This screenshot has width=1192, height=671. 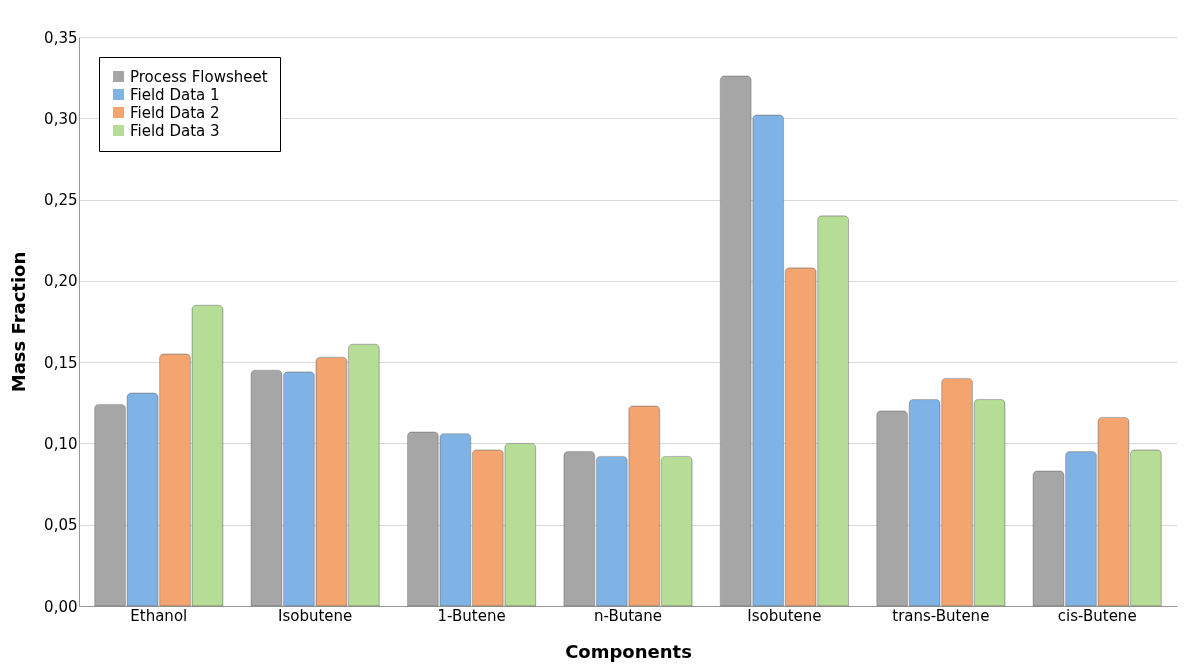 I want to click on x-axis-title: Components, so click(x=628, y=651).